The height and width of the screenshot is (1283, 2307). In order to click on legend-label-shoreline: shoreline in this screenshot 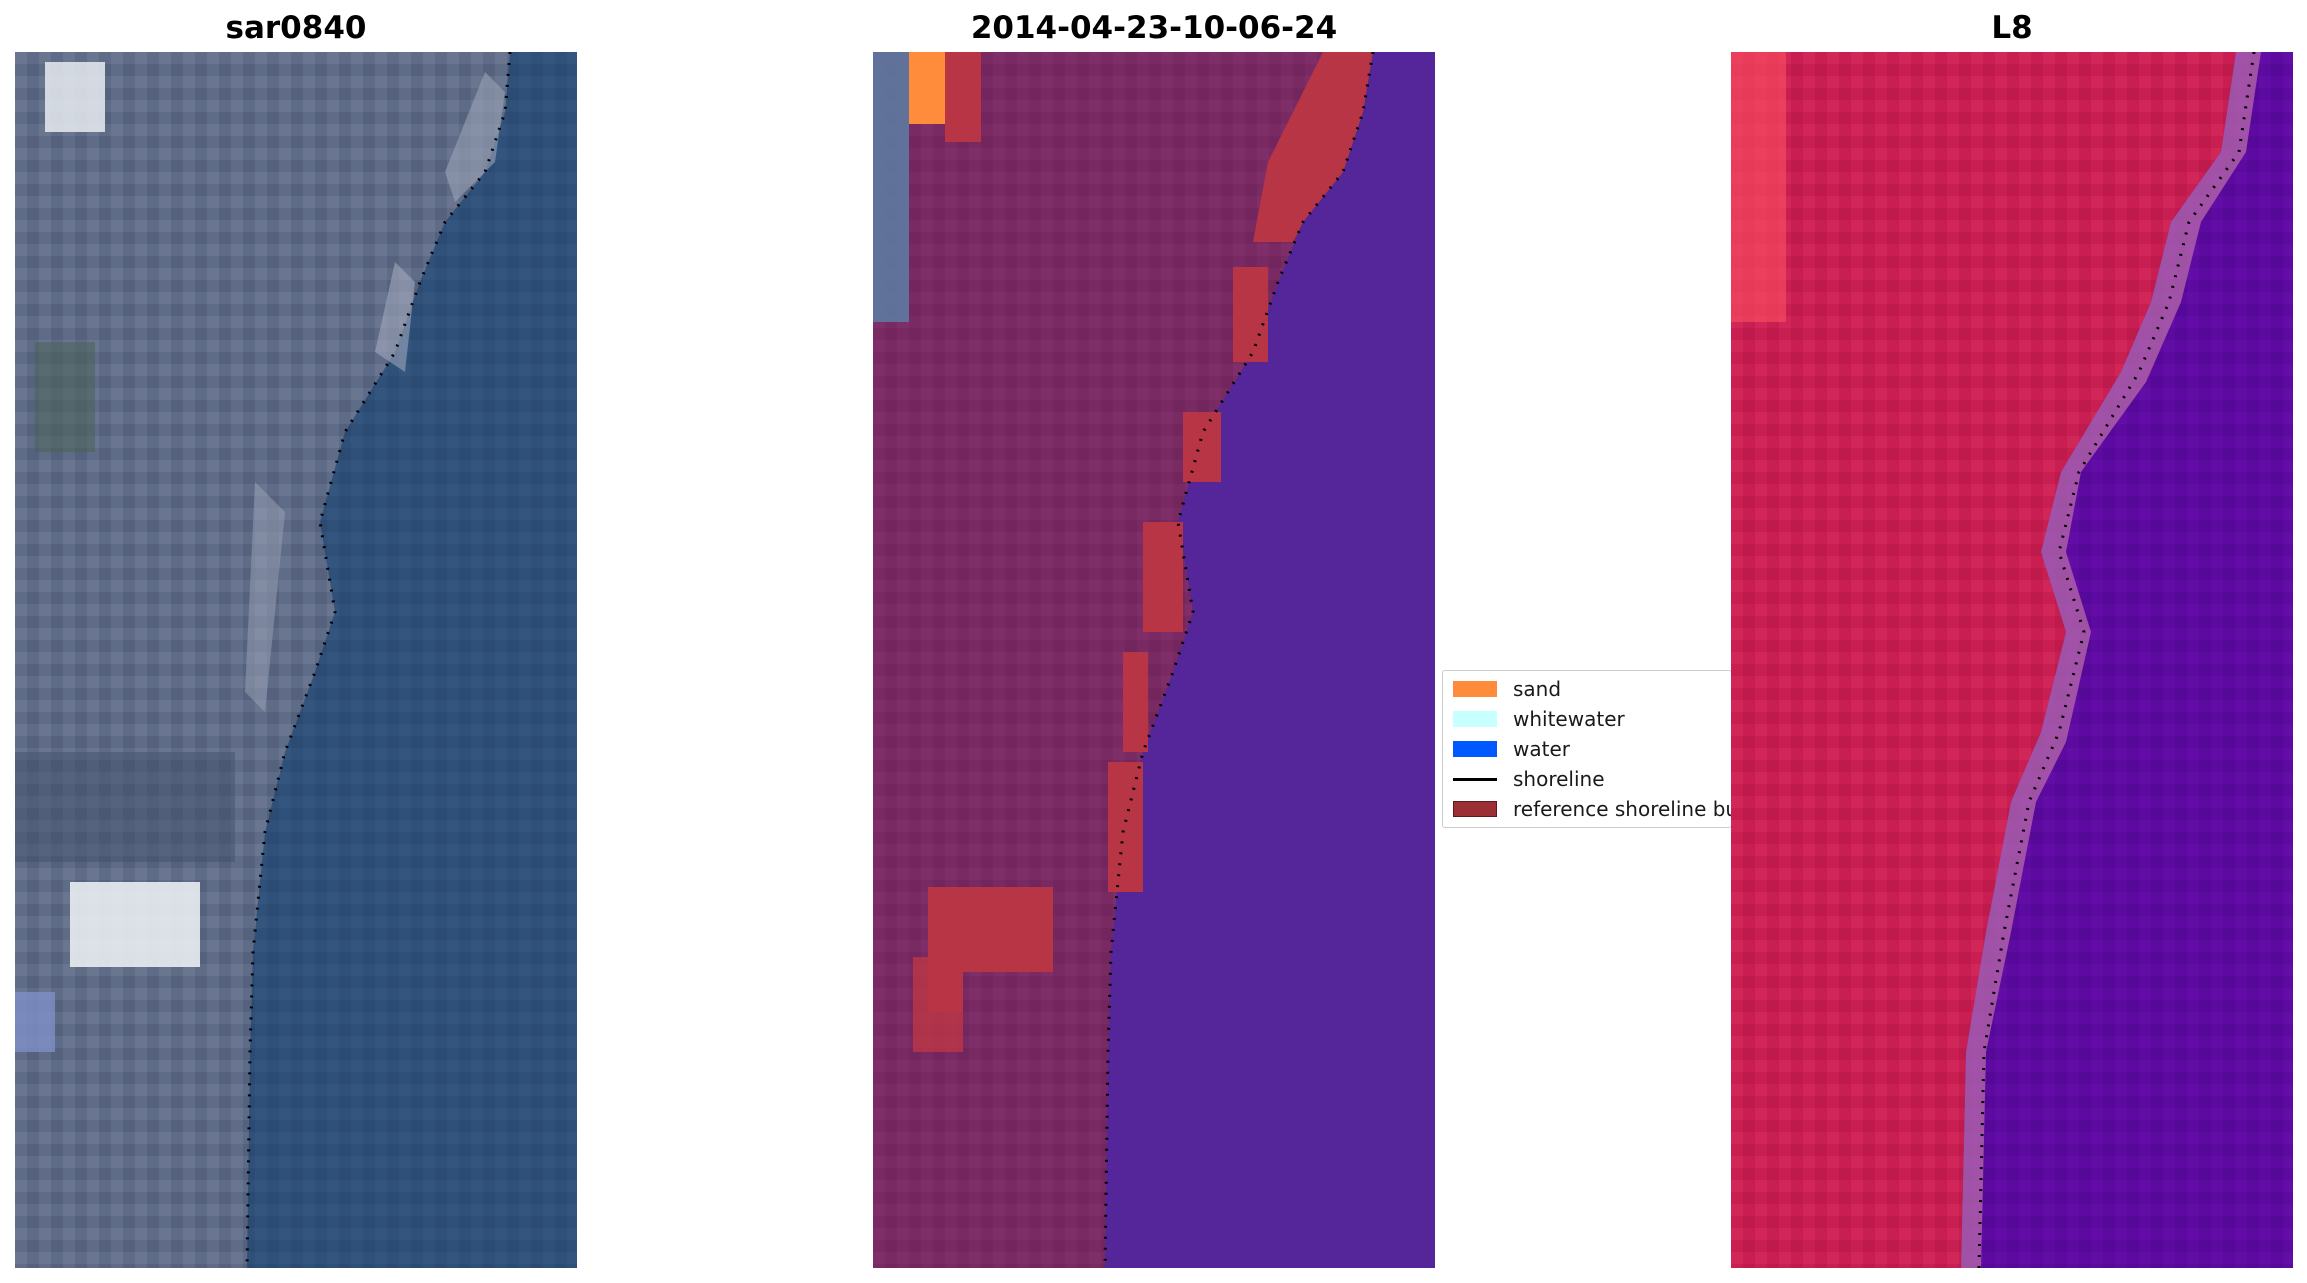, I will do `click(1559, 779)`.